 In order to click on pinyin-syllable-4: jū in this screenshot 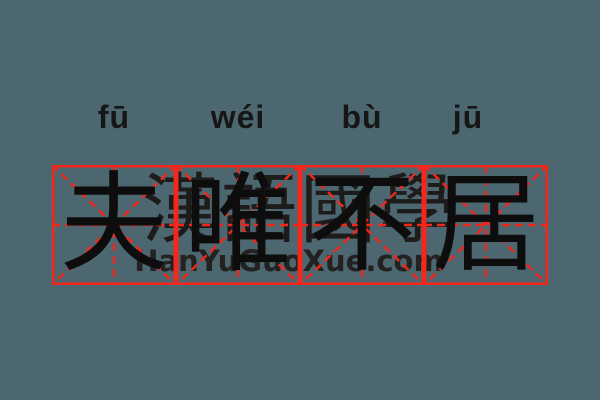, I will do `click(468, 117)`.